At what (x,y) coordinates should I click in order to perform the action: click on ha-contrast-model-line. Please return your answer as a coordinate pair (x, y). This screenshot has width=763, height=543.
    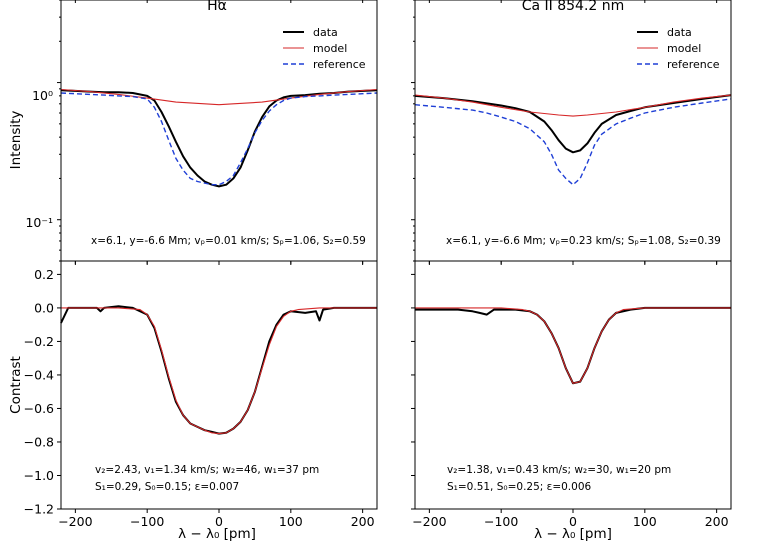
    Looking at the image, I should click on (219, 371).